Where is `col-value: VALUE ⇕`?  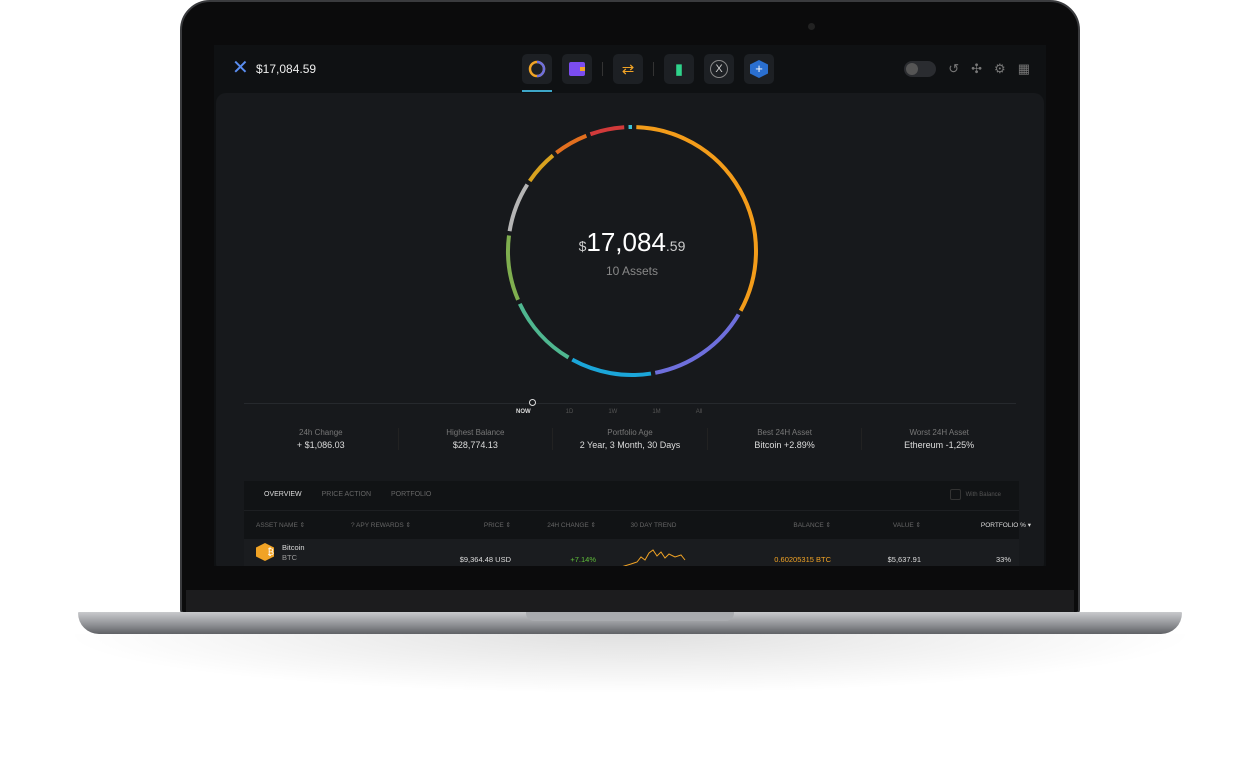 col-value: VALUE ⇕ is located at coordinates (906, 525).